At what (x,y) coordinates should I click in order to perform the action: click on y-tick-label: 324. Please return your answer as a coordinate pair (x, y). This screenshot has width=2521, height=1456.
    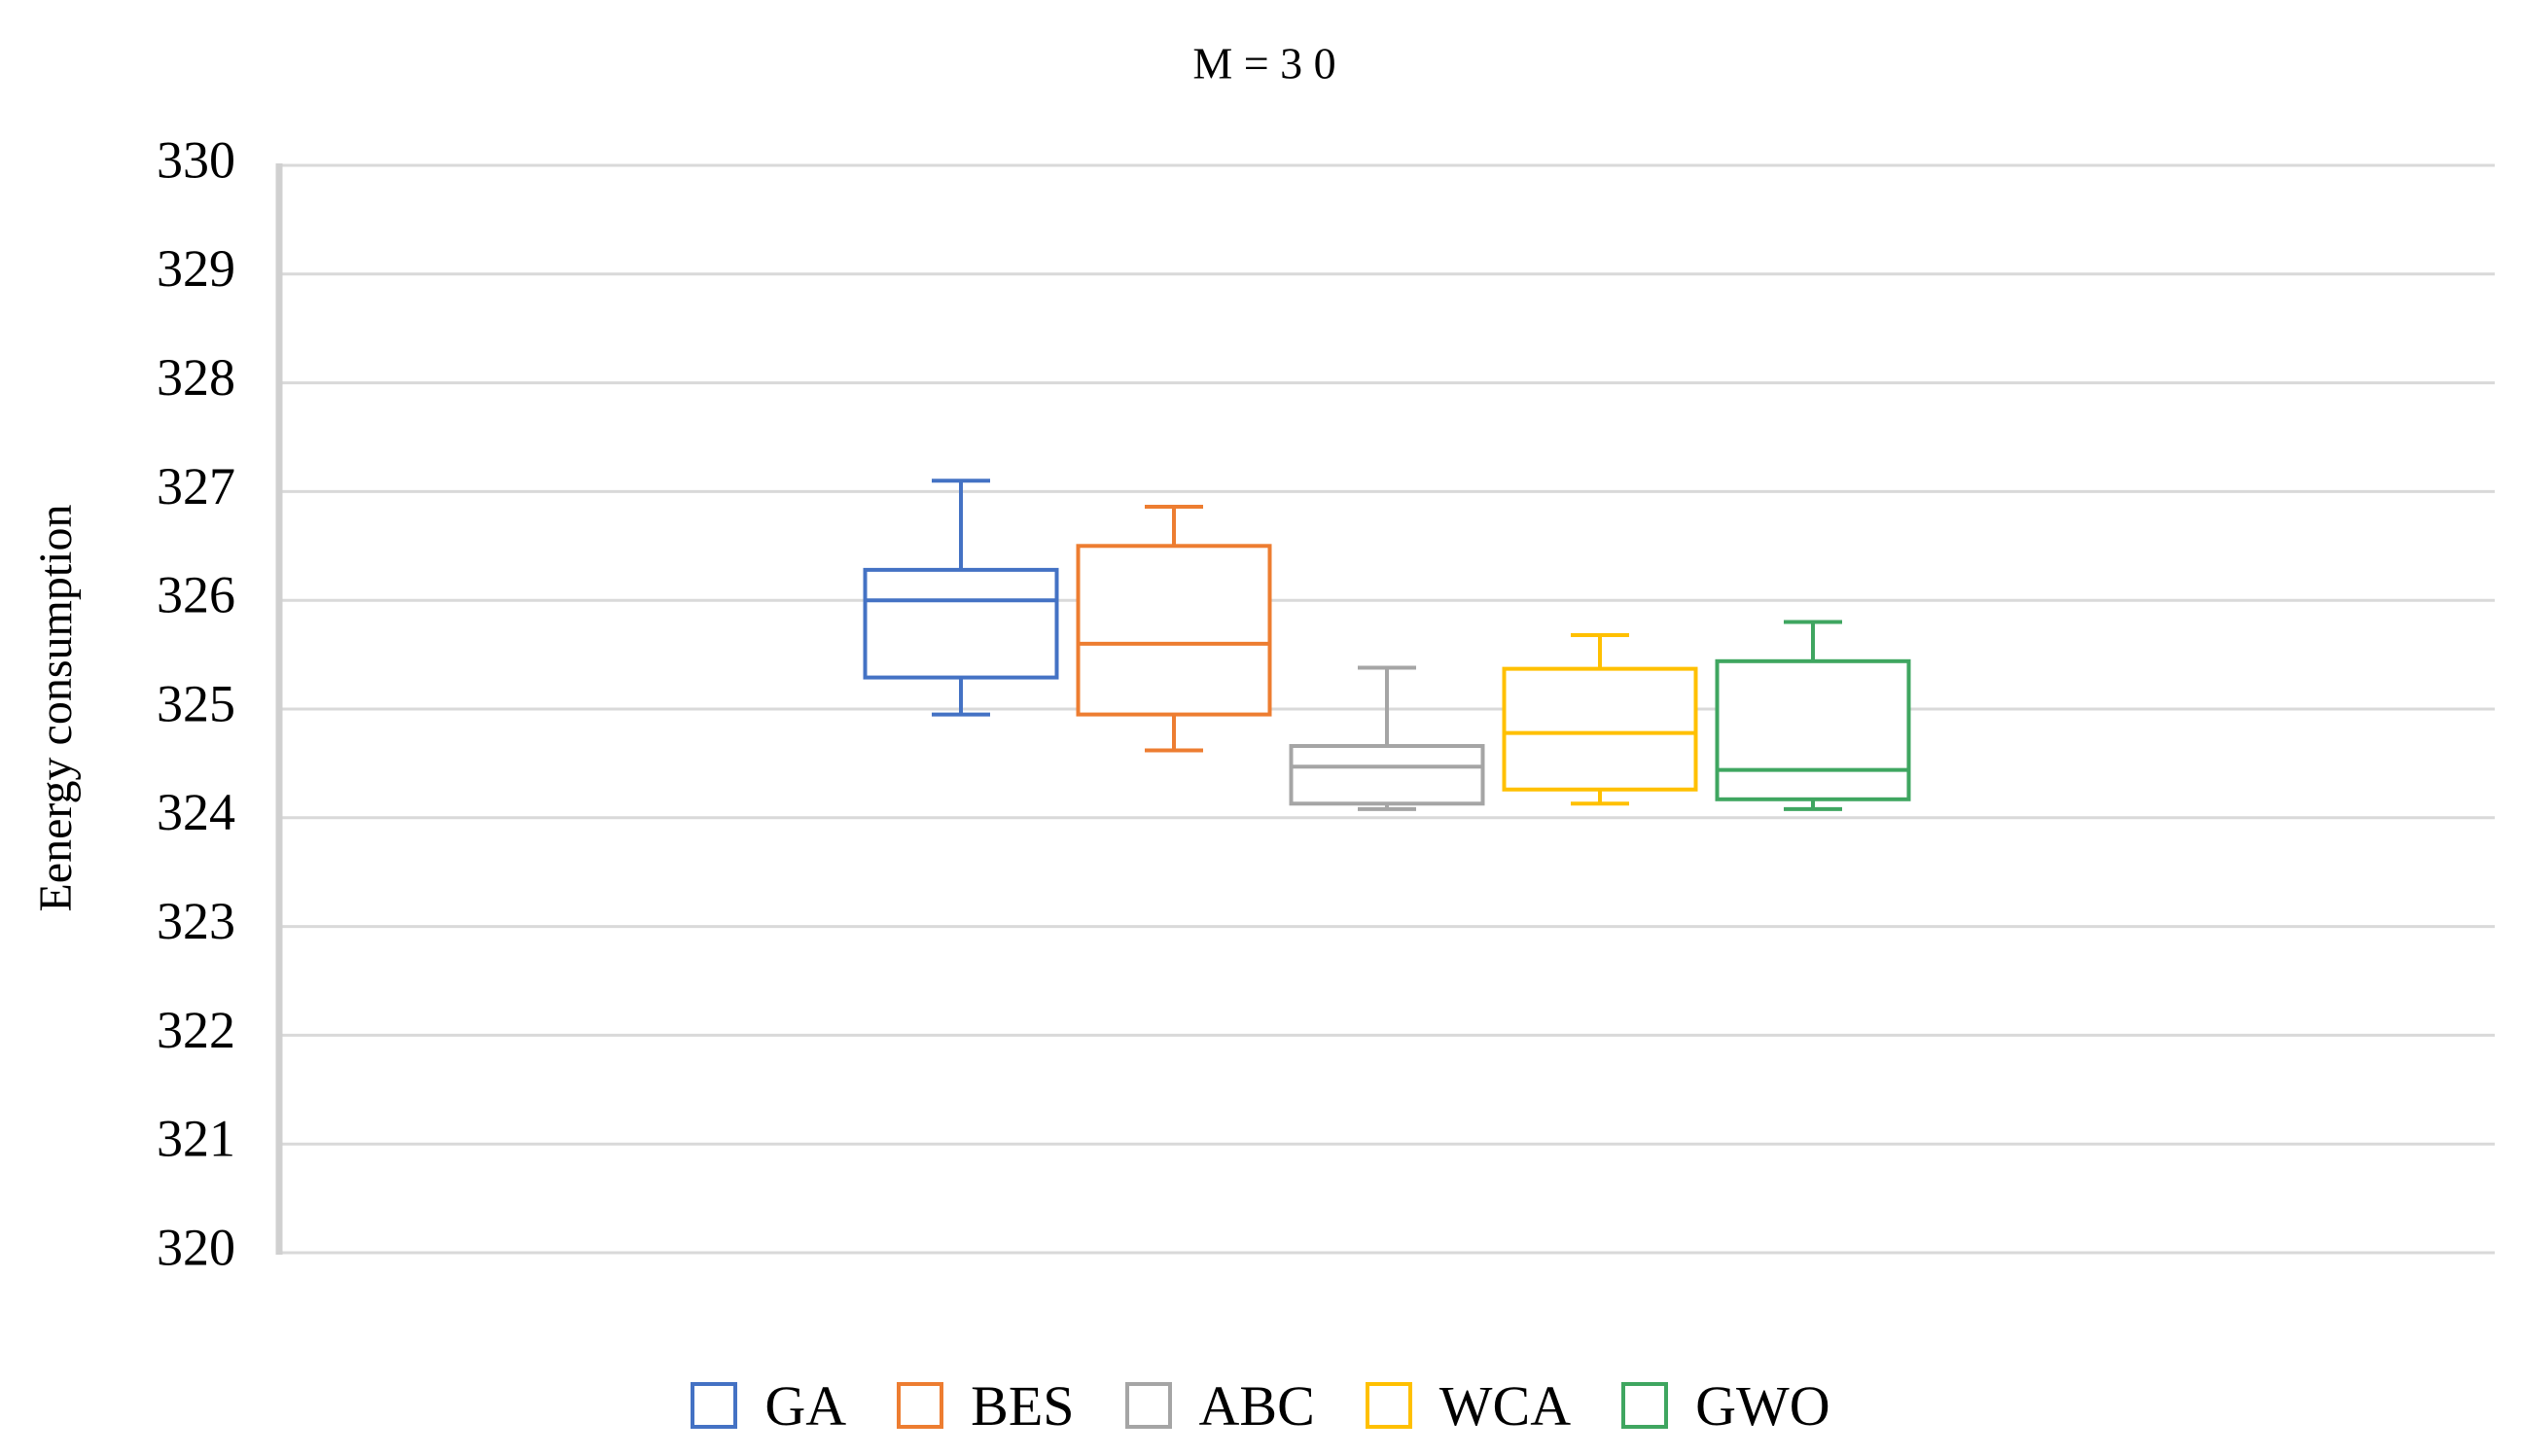
    Looking at the image, I should click on (196, 812).